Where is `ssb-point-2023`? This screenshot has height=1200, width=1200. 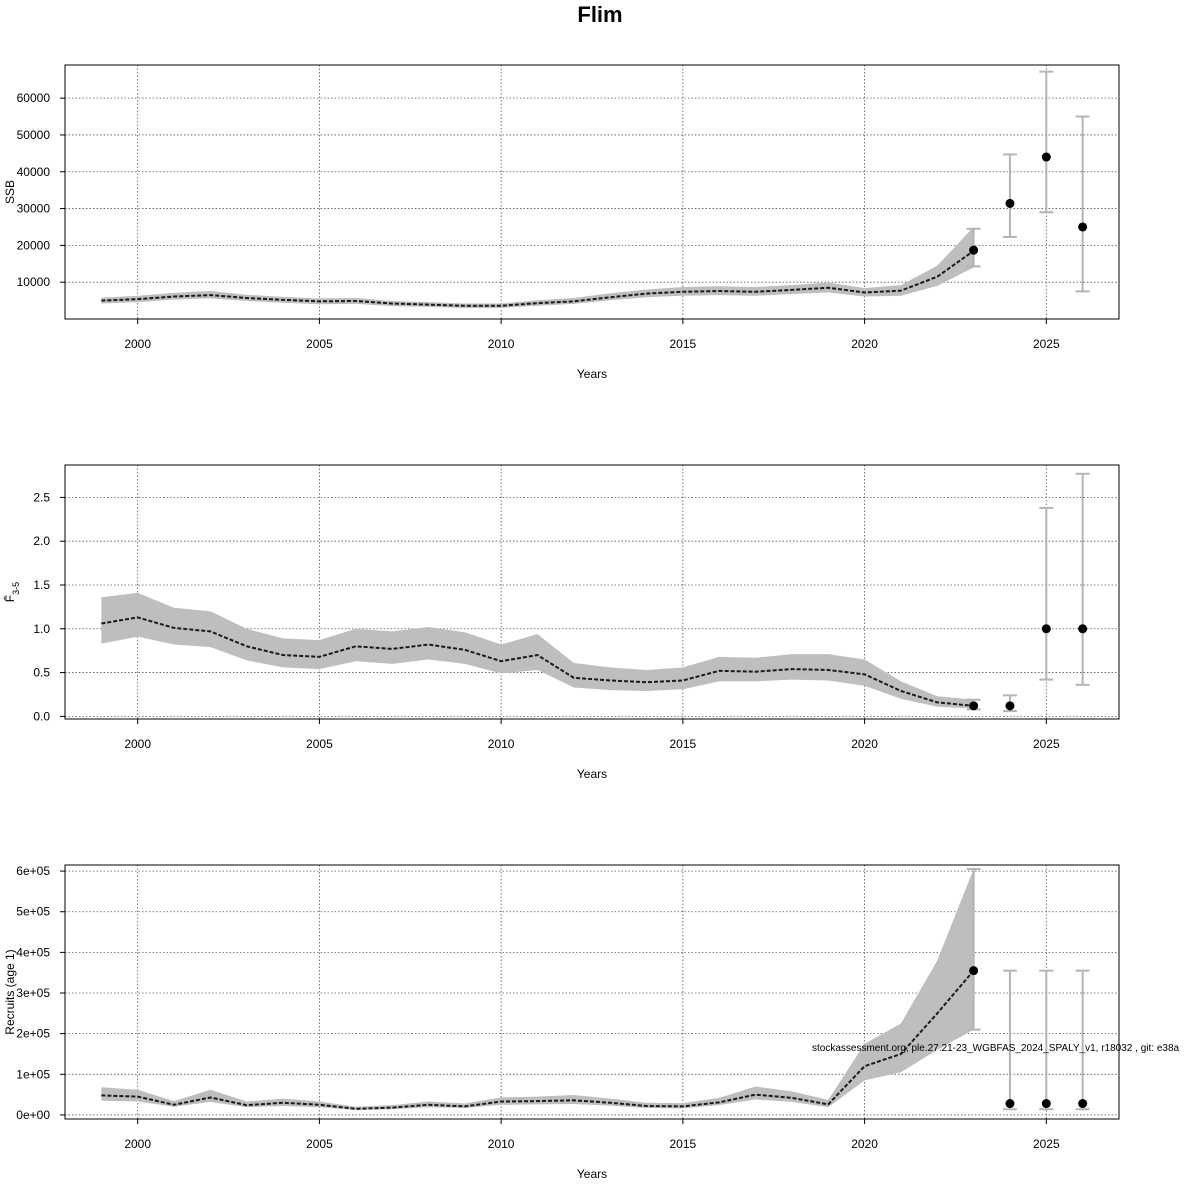 ssb-point-2023 is located at coordinates (974, 250).